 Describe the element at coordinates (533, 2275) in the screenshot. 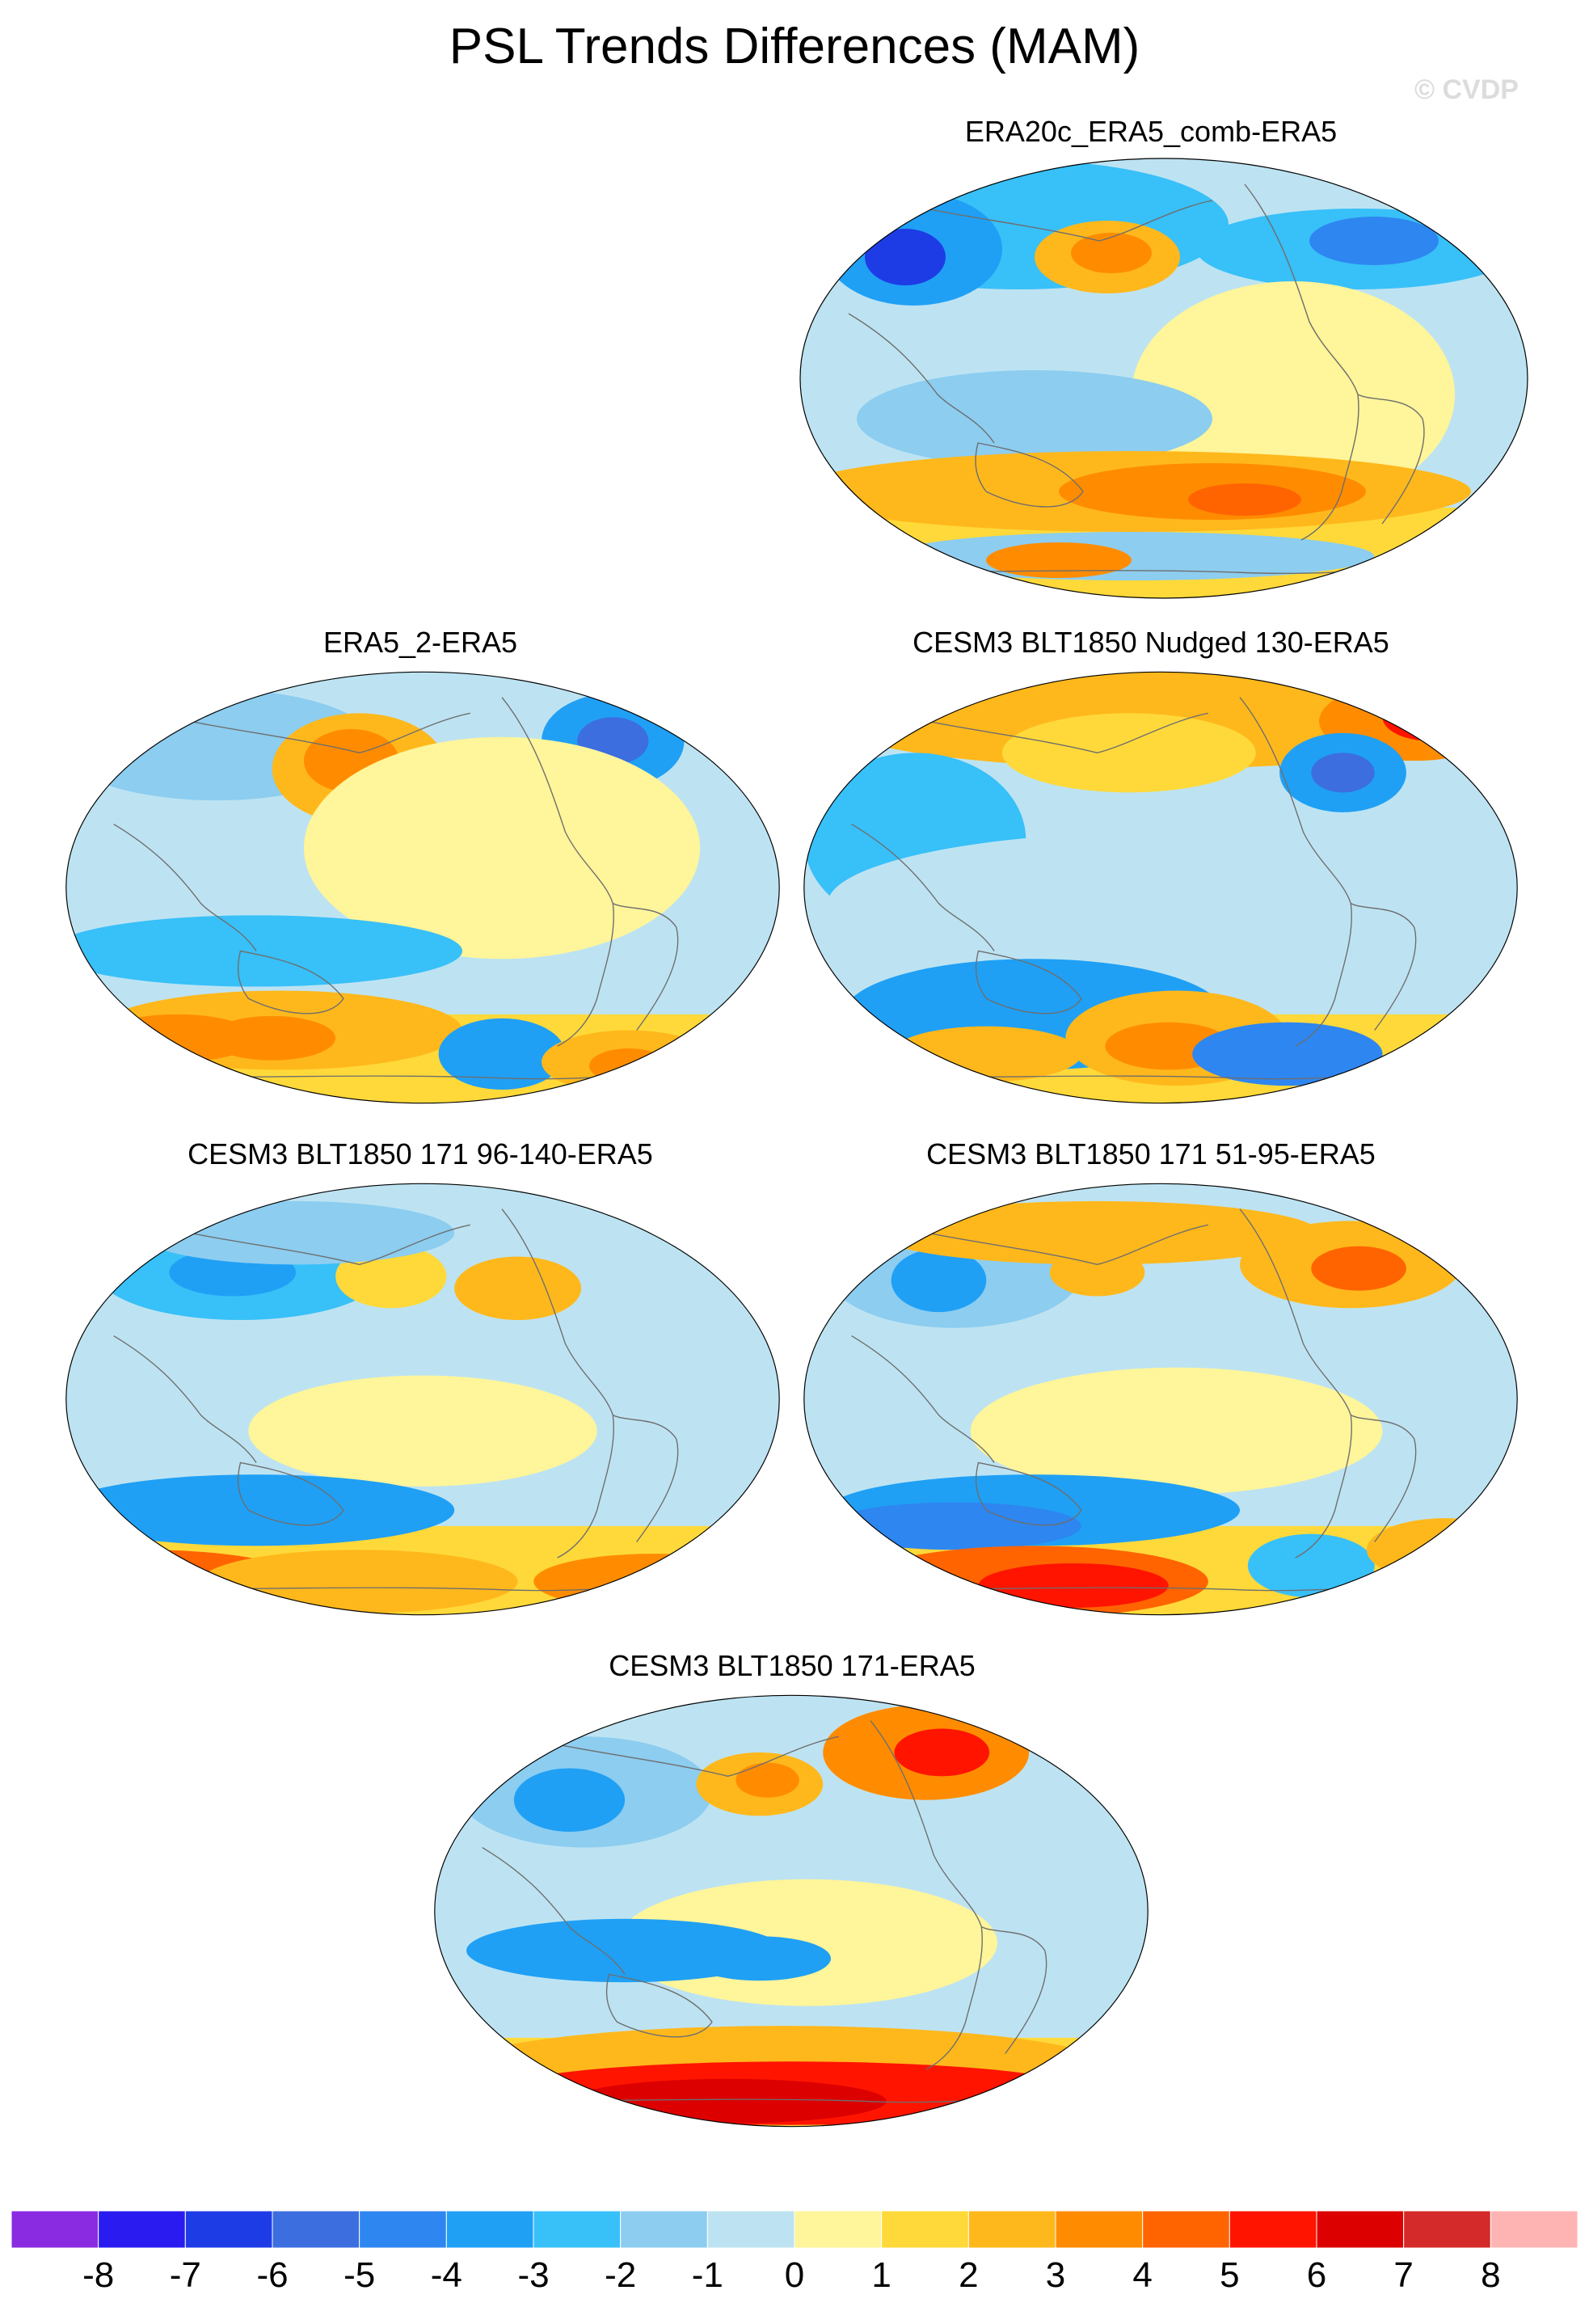

I see `colorbar-tick-label: -3` at that location.